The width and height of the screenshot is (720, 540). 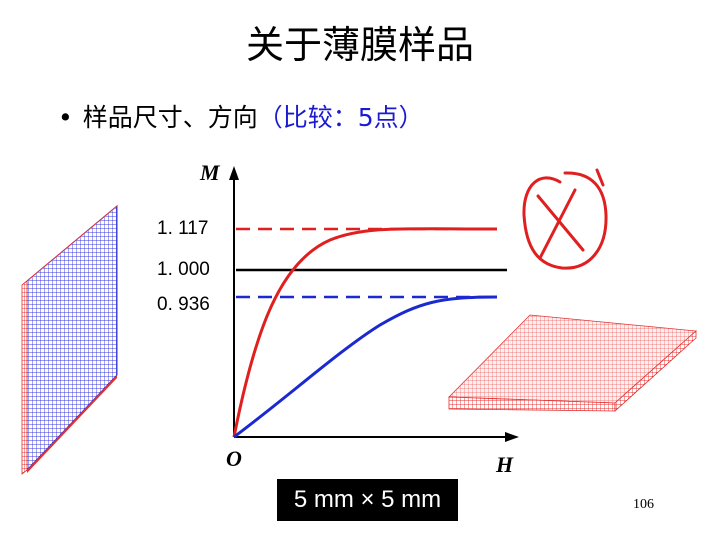 I want to click on horizontal-film-sample, so click(x=572, y=363).